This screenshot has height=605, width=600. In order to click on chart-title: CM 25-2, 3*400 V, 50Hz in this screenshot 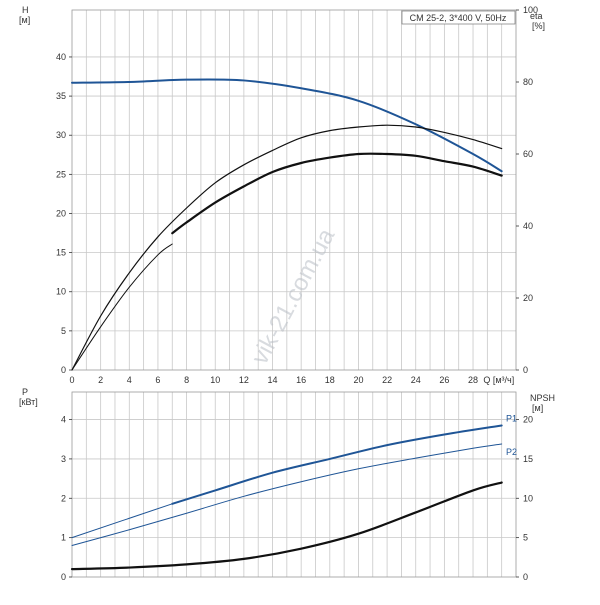, I will do `click(458, 18)`.